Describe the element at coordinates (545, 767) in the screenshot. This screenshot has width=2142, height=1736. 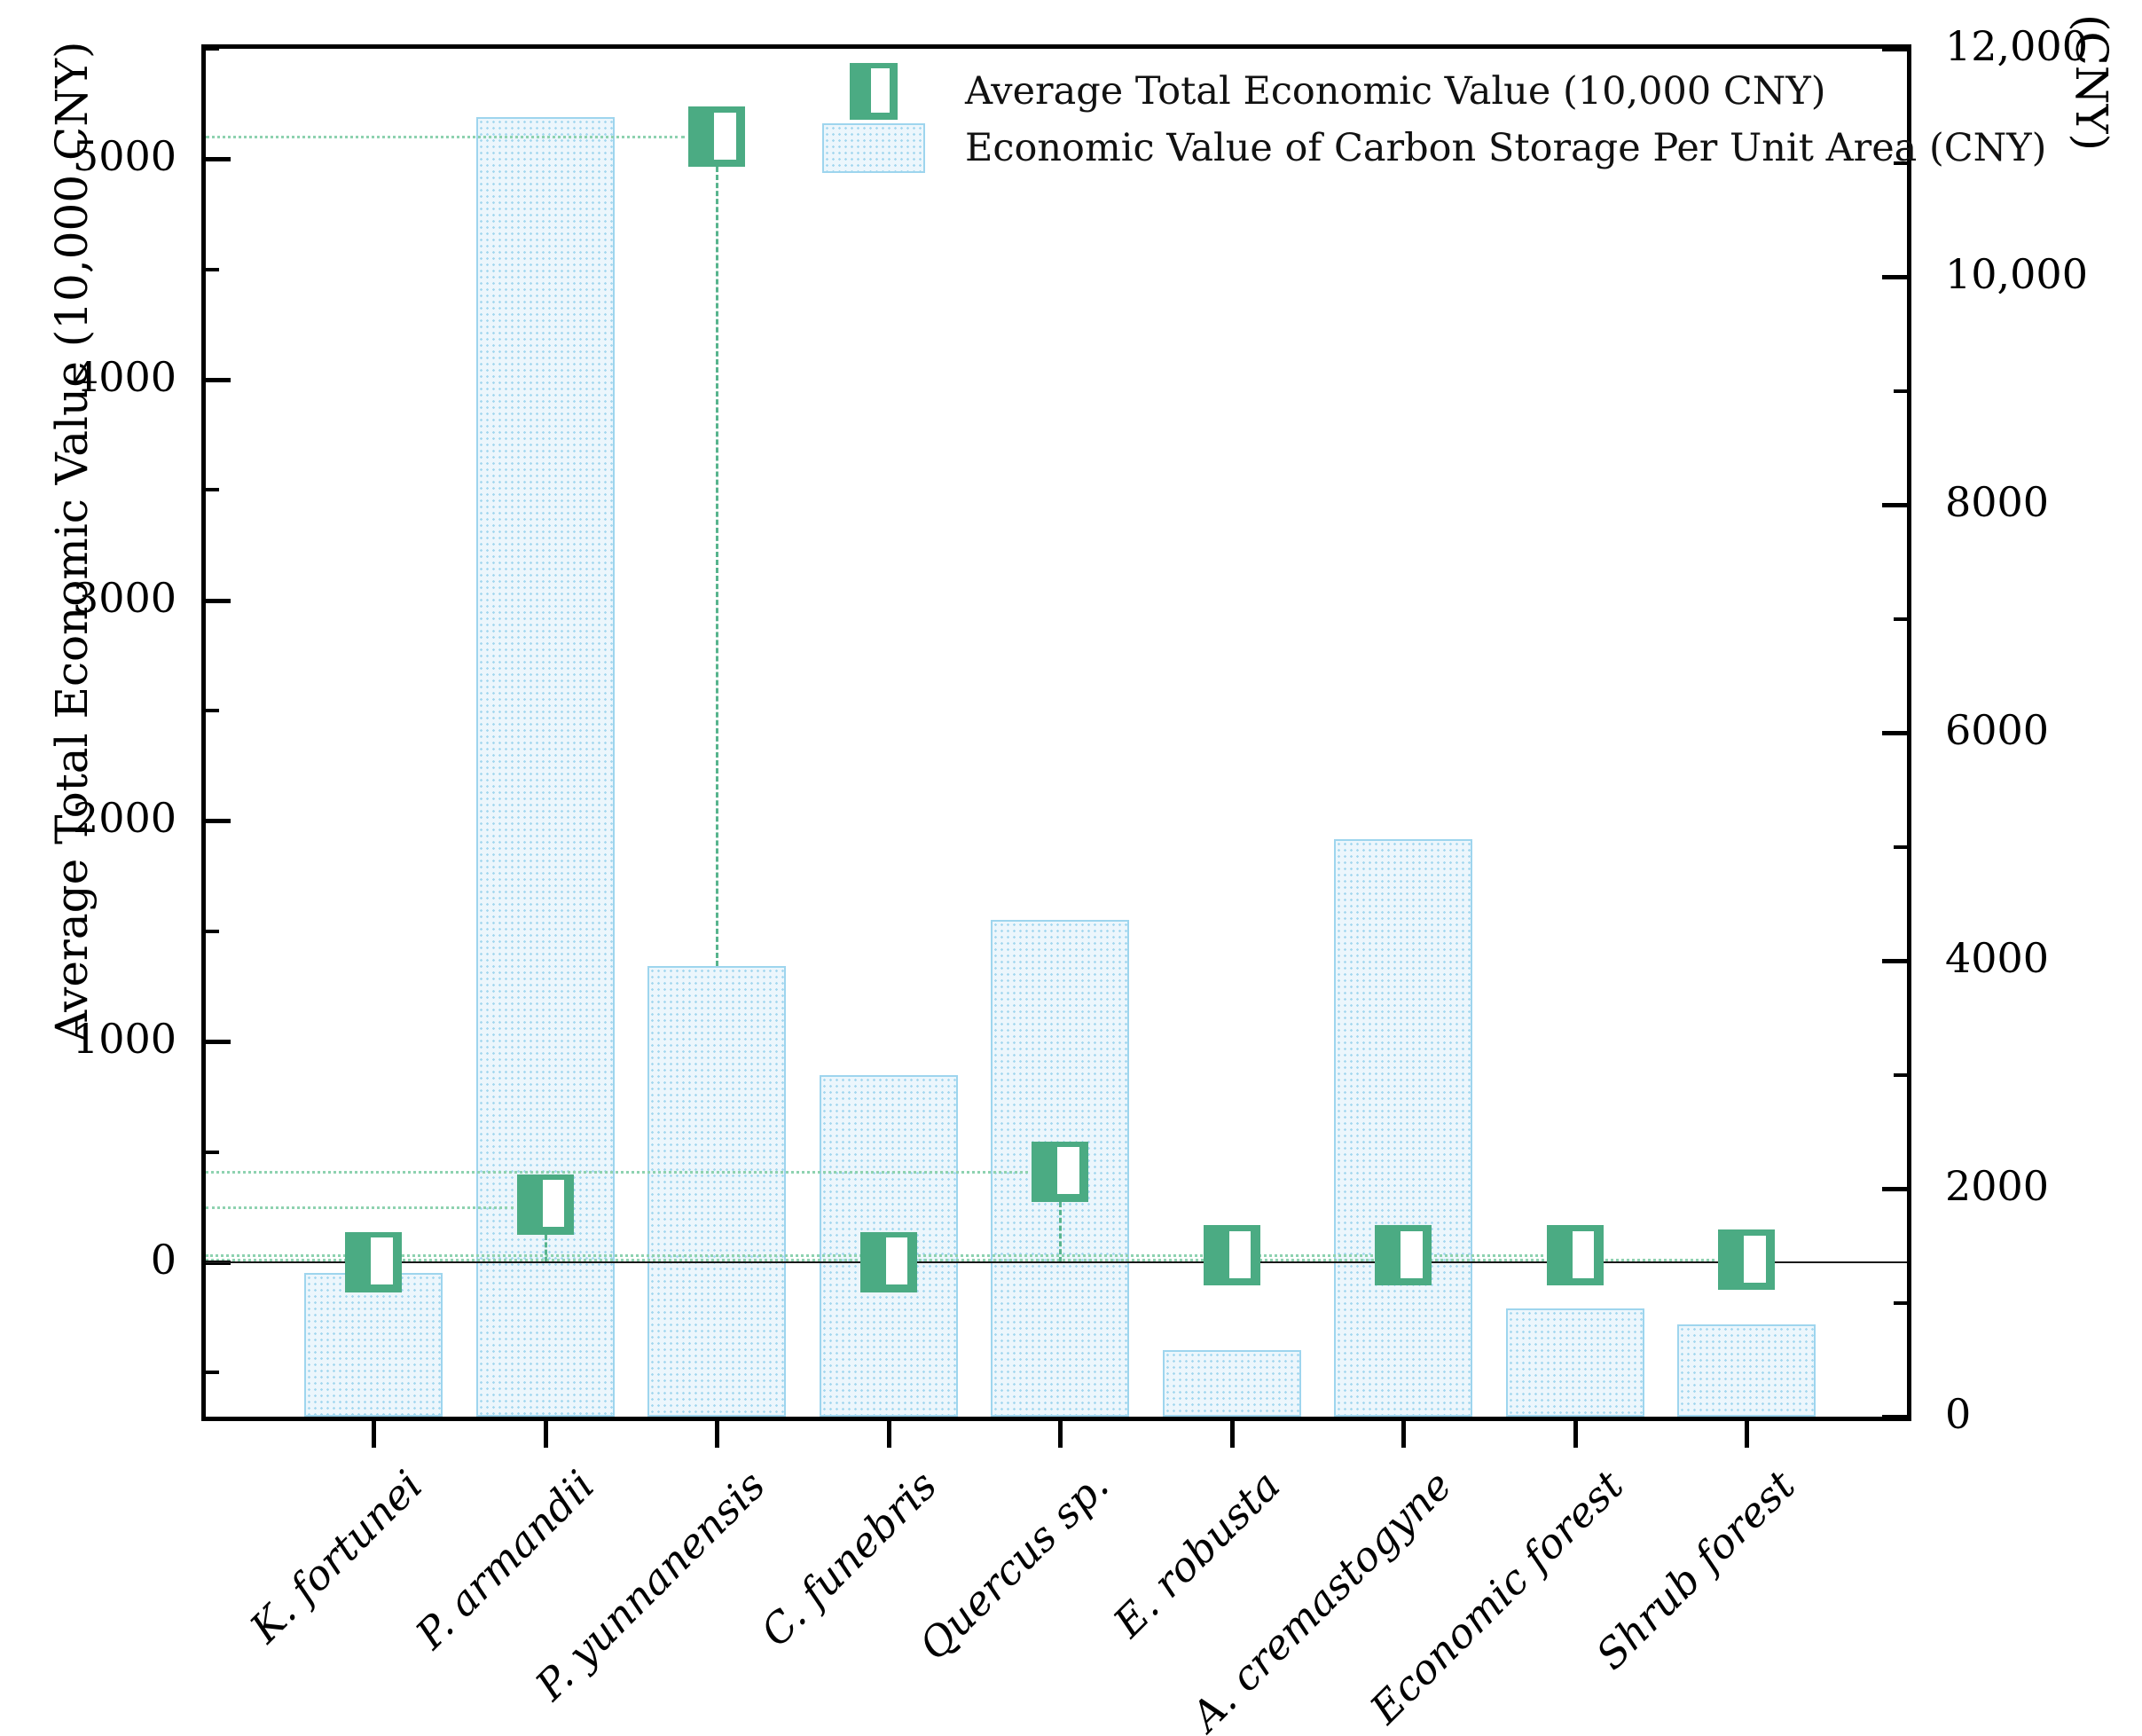
I see `bar-p-armandii` at that location.